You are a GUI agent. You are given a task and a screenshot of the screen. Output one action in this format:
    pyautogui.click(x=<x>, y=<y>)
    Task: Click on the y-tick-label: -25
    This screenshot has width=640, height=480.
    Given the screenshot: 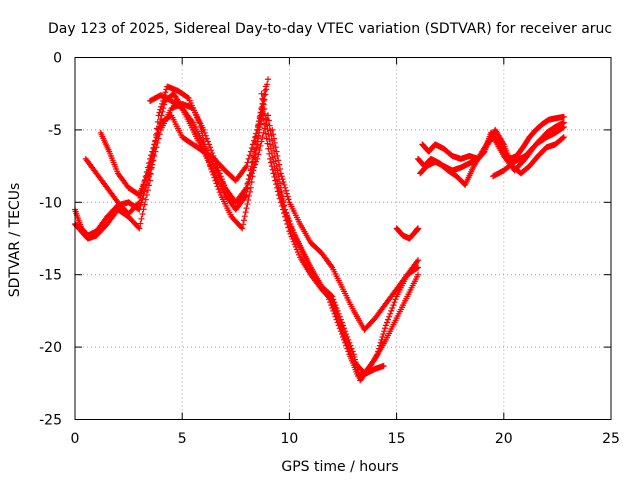 What is the action you would take?
    pyautogui.click(x=50, y=421)
    